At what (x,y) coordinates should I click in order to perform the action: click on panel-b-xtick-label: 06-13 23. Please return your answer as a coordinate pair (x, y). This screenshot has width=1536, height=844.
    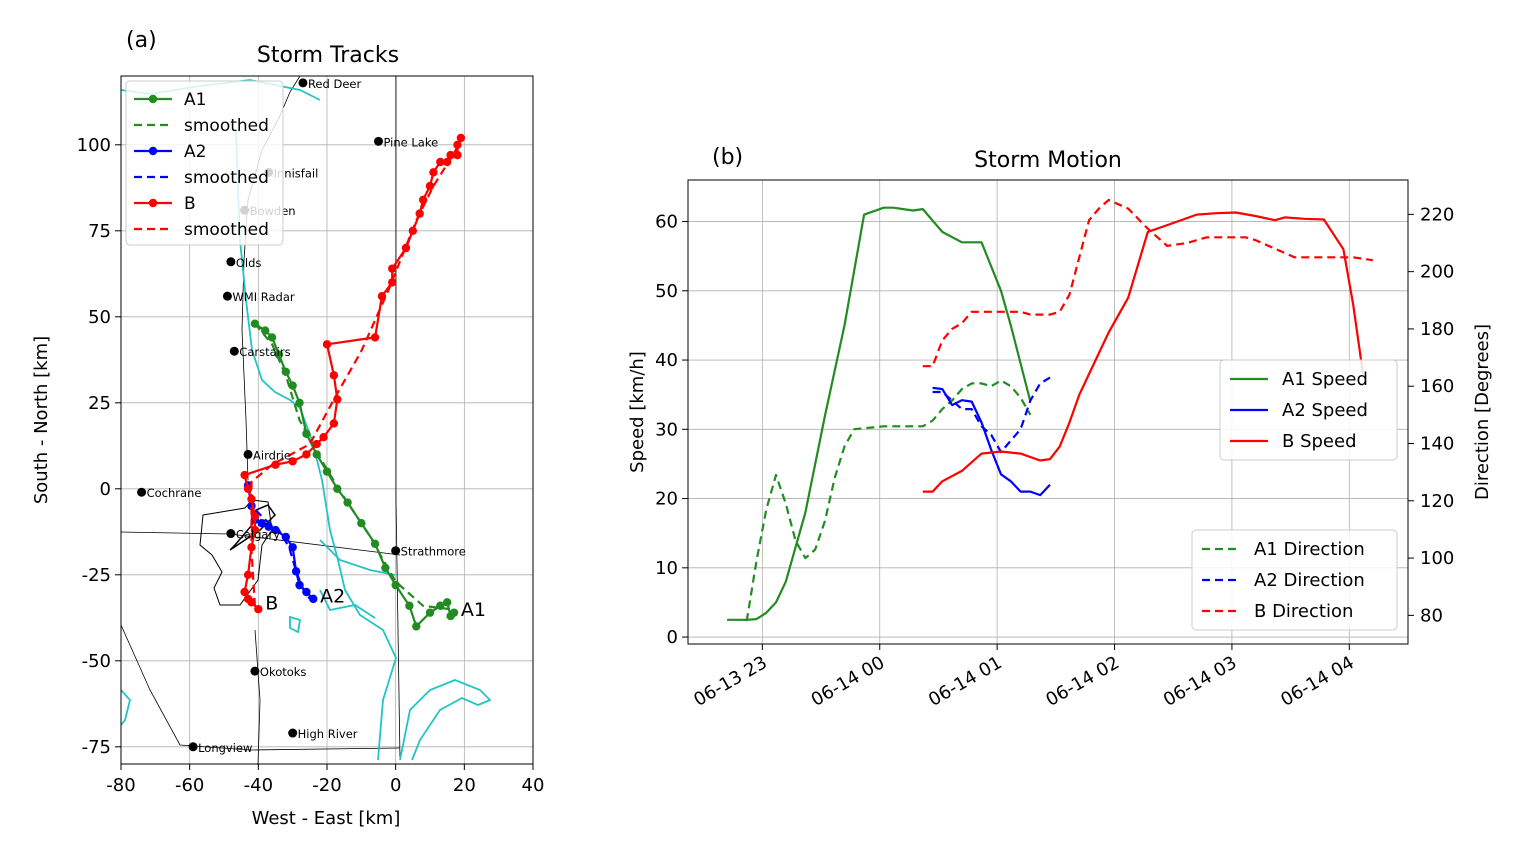
    Looking at the image, I should click on (730, 681).